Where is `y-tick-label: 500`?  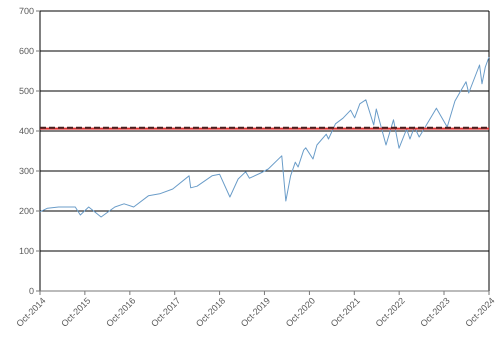 y-tick-label: 500 is located at coordinates (26, 91).